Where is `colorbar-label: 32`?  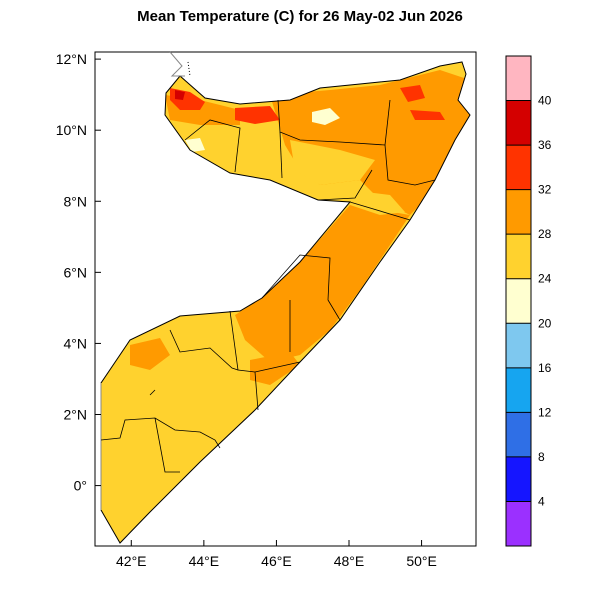 colorbar-label: 32 is located at coordinates (545, 190).